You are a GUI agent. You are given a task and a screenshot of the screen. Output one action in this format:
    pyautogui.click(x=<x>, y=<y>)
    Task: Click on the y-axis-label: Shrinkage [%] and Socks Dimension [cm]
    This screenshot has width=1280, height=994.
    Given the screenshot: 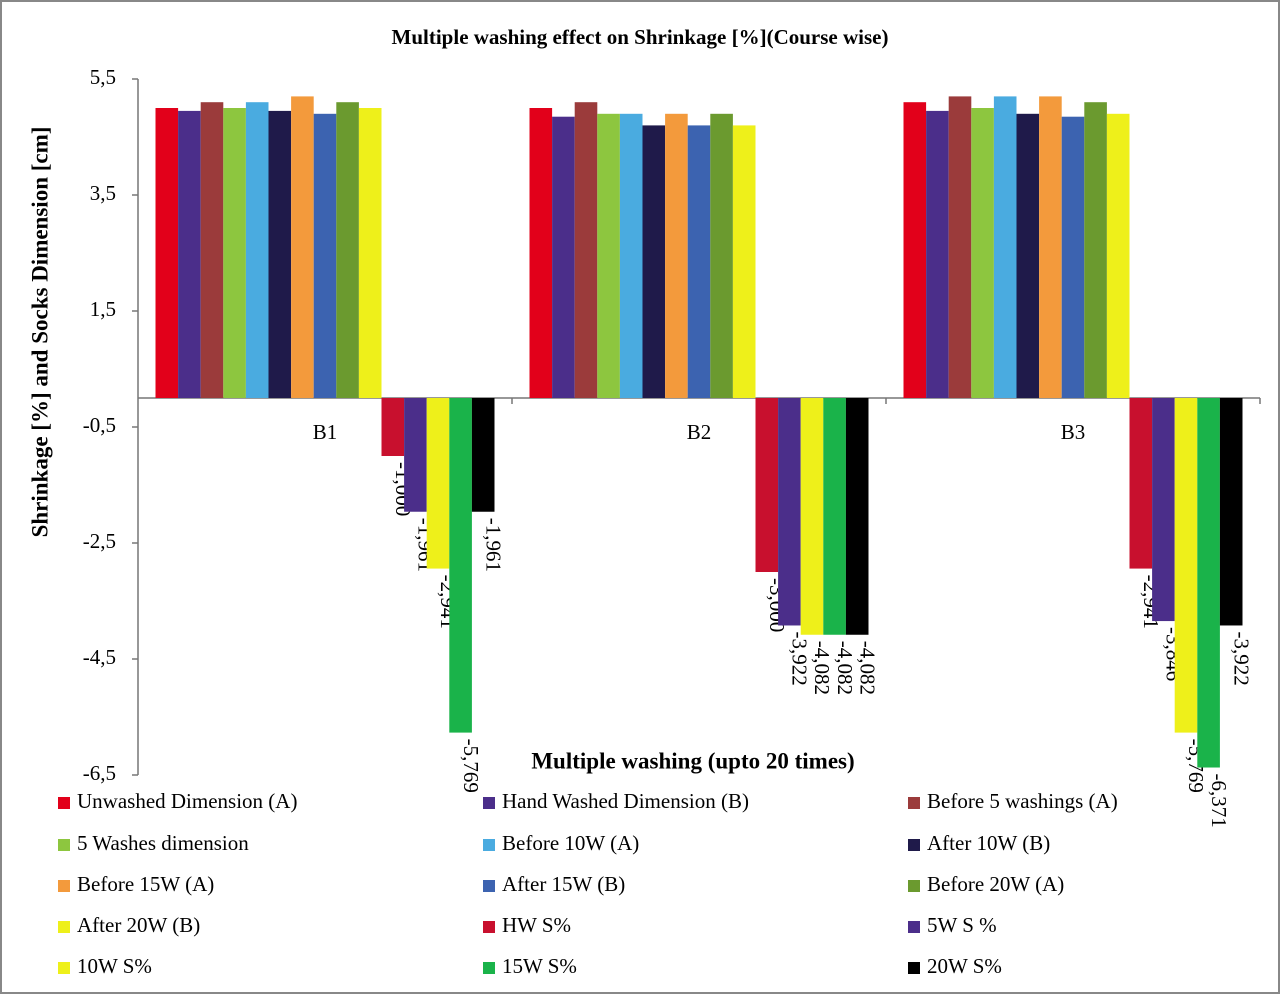 What is the action you would take?
    pyautogui.click(x=39, y=332)
    